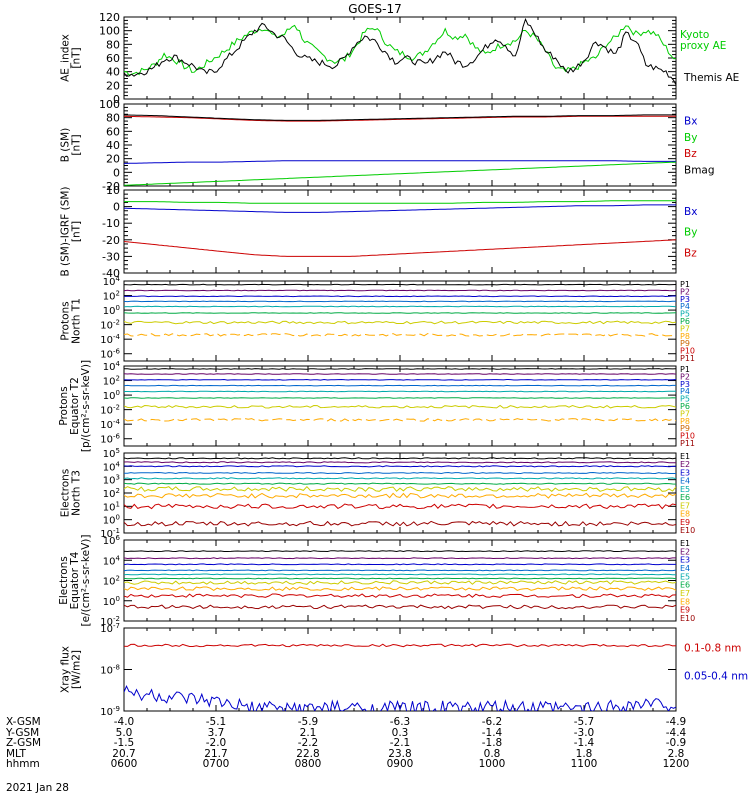 This screenshot has width=750, height=800. I want to click on legend-E5: E5, so click(685, 576).